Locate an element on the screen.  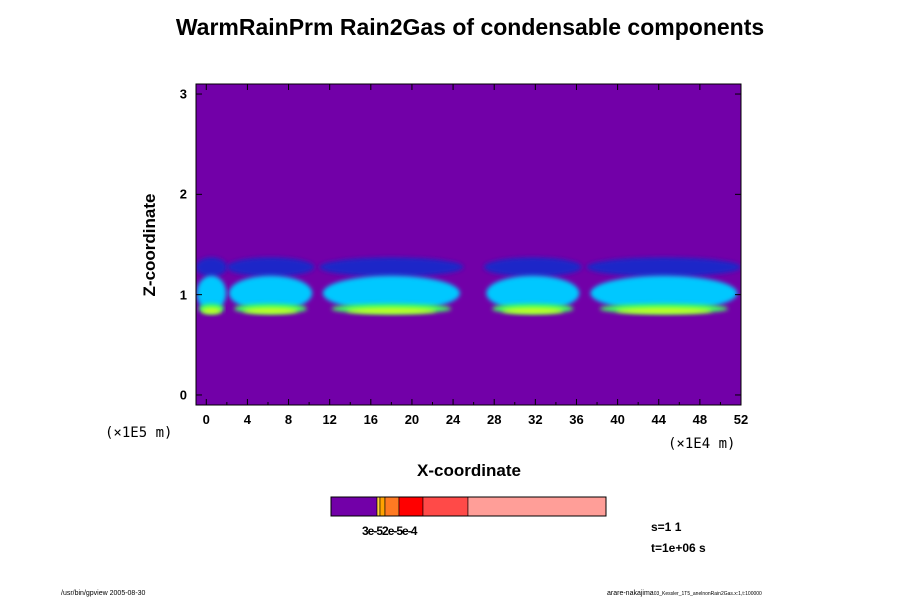
x-tick-label: 44 is located at coordinates (658, 419).